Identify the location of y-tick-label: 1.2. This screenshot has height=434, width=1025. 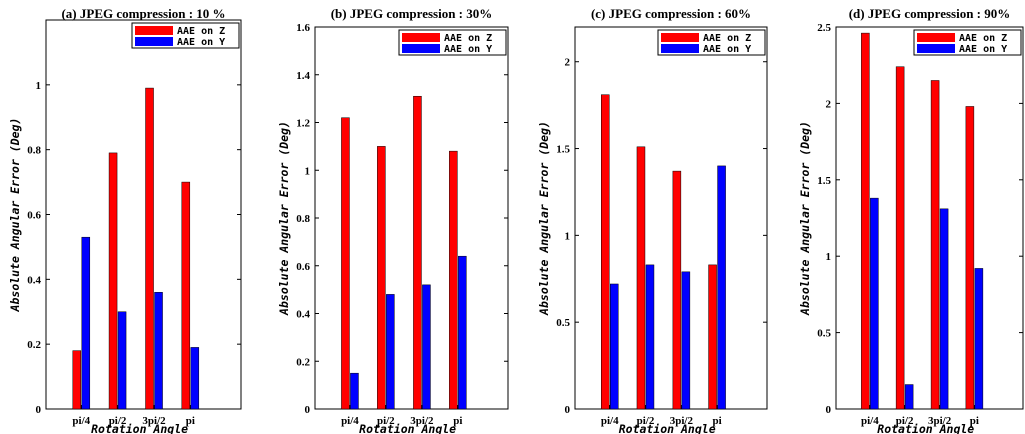
(303, 124).